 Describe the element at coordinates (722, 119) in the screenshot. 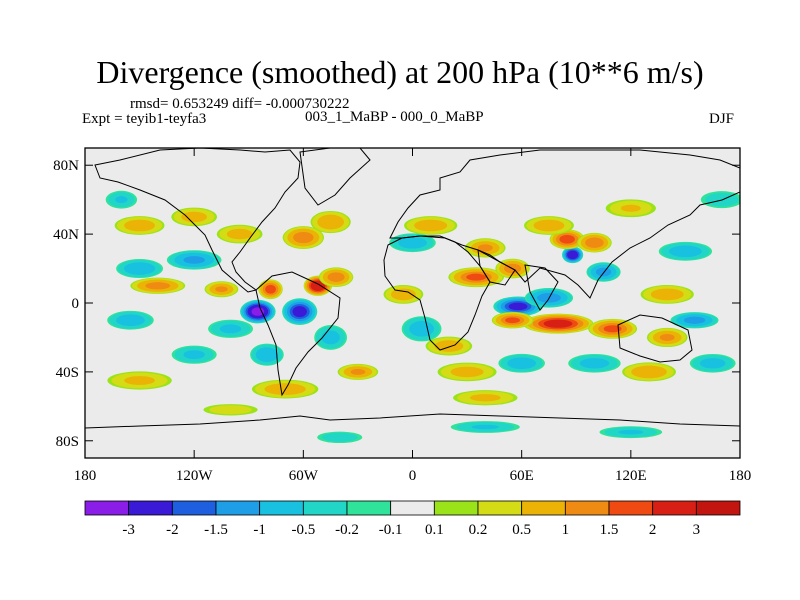

I see `season-label: DJF` at that location.